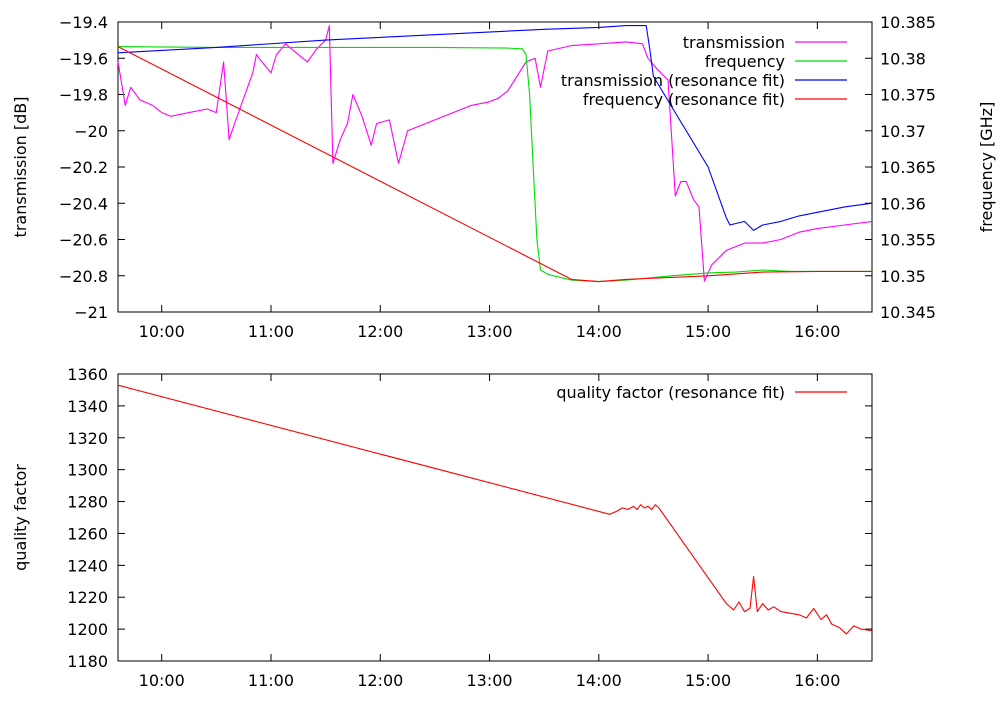 This screenshot has height=704, width=1000. What do you see at coordinates (87, 406) in the screenshot?
I see `bottom-y-tick-label: 1340` at bounding box center [87, 406].